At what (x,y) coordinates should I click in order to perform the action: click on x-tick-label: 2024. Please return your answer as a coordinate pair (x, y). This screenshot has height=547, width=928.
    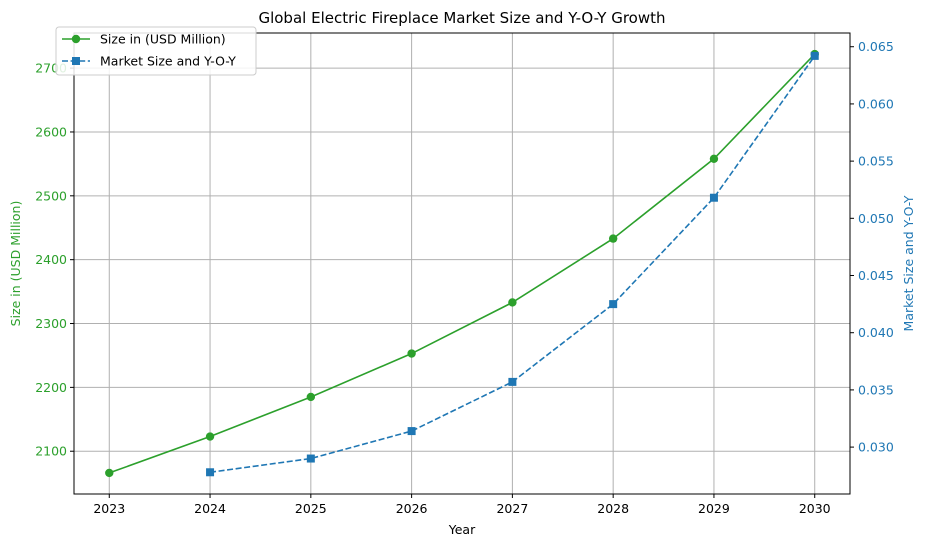
    Looking at the image, I should click on (210, 508).